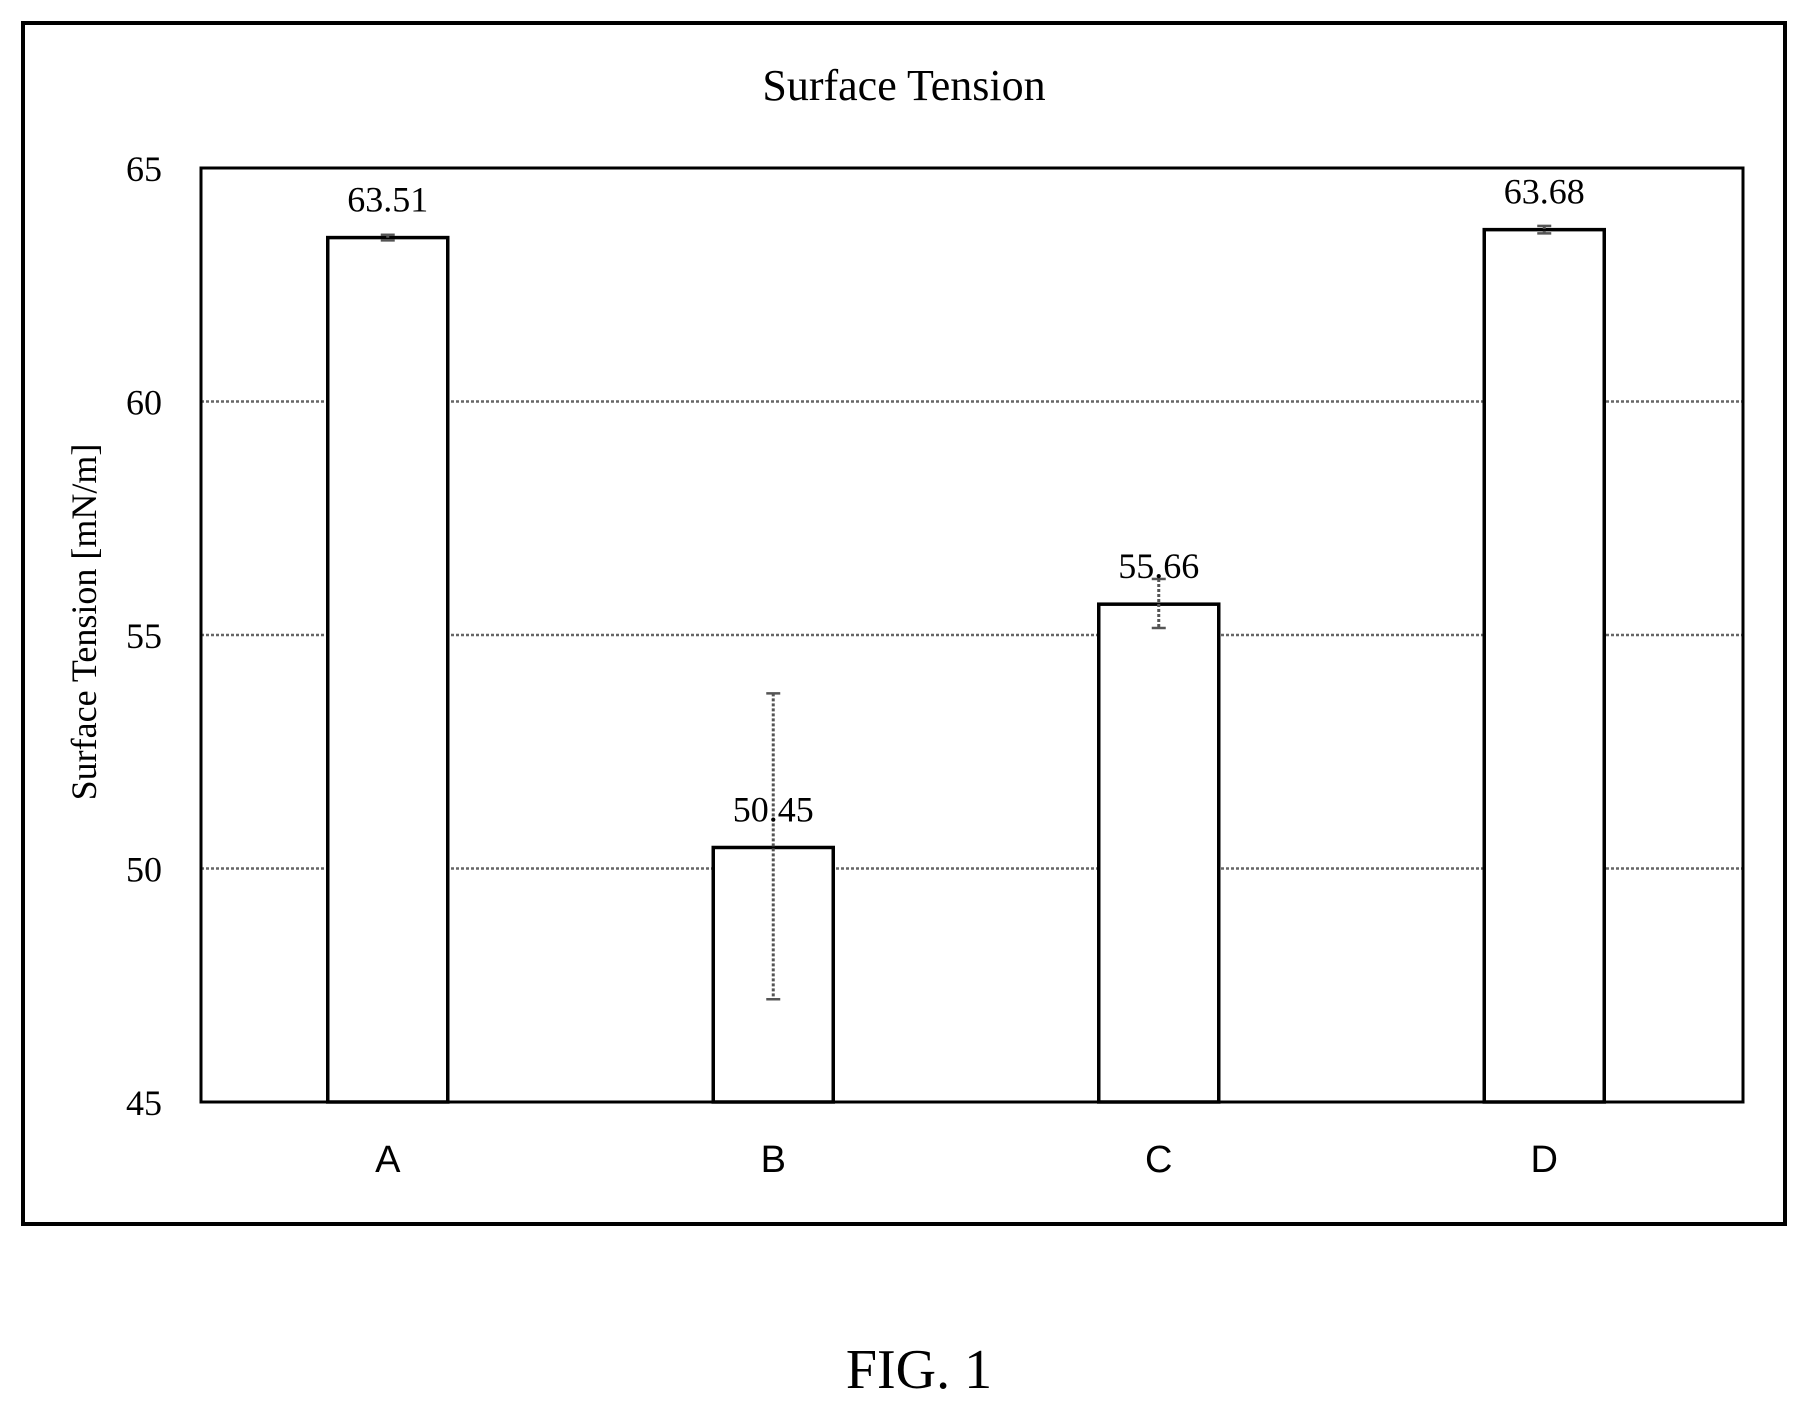 The width and height of the screenshot is (1809, 1410). I want to click on y-tick-label: 60, so click(144, 403).